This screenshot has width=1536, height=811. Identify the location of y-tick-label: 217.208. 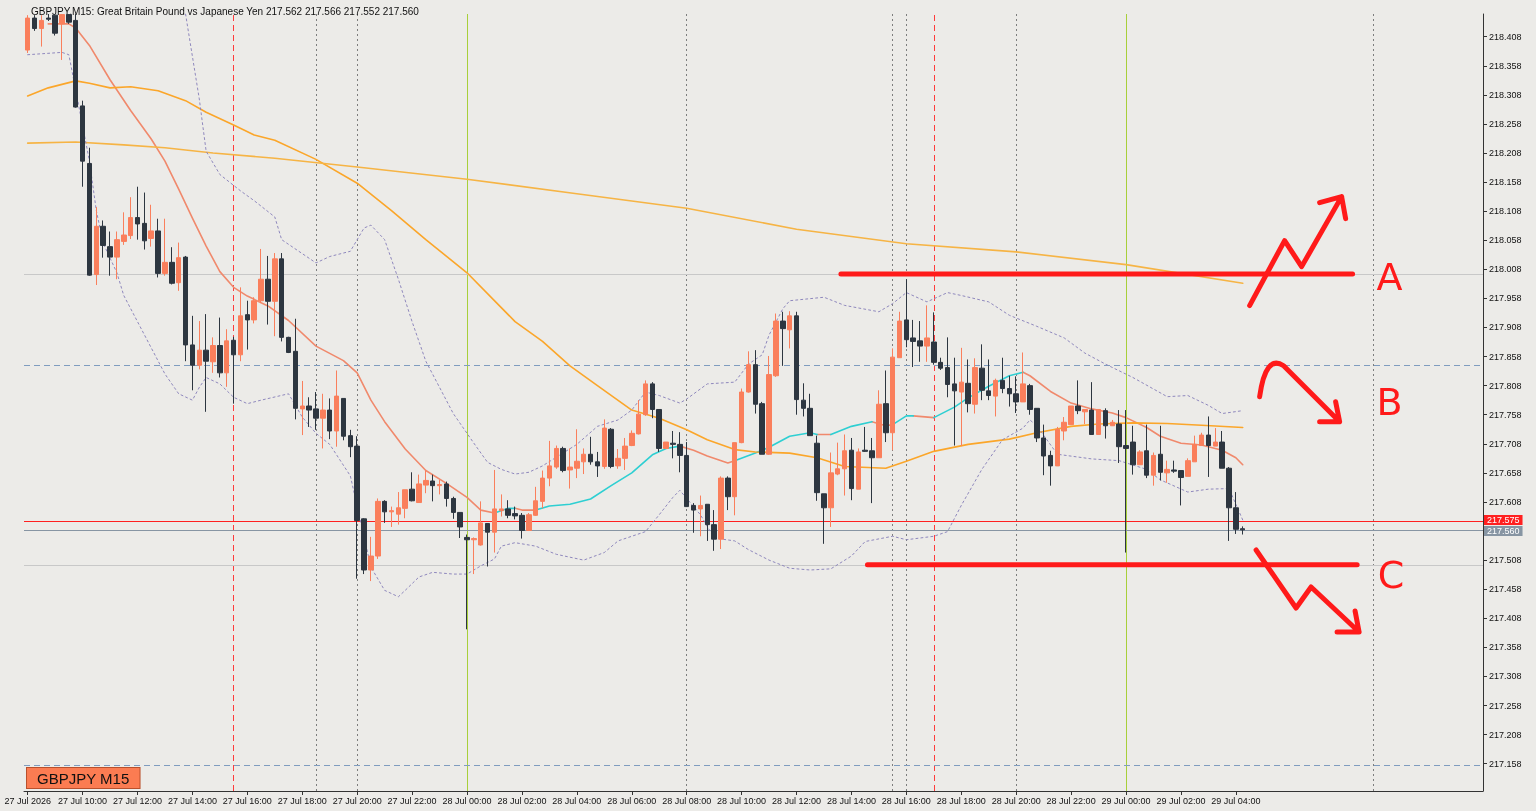
(1505, 734).